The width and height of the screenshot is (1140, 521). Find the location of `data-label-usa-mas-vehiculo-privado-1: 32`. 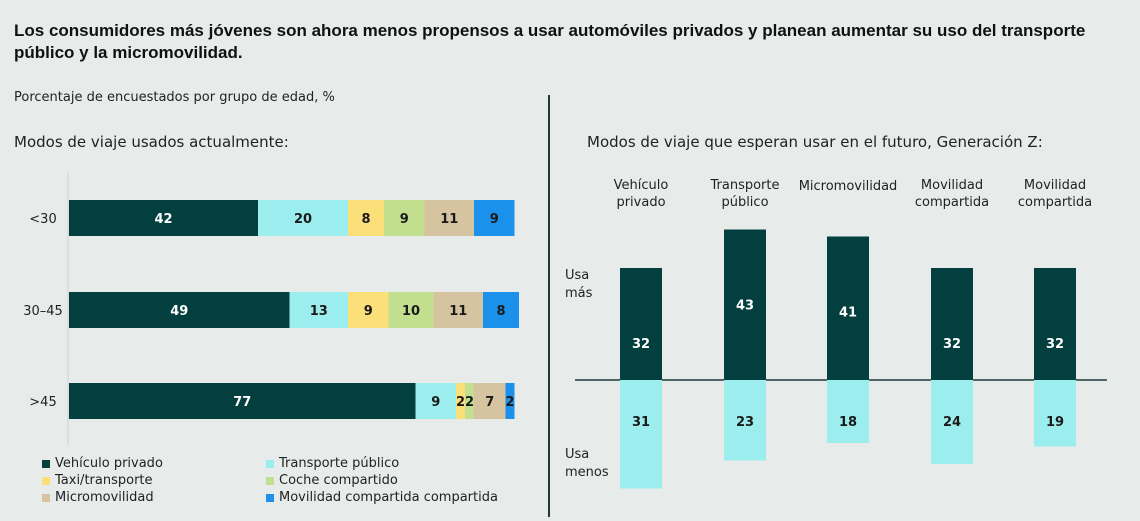

data-label-usa-mas-vehiculo-privado-1: 32 is located at coordinates (641, 344).